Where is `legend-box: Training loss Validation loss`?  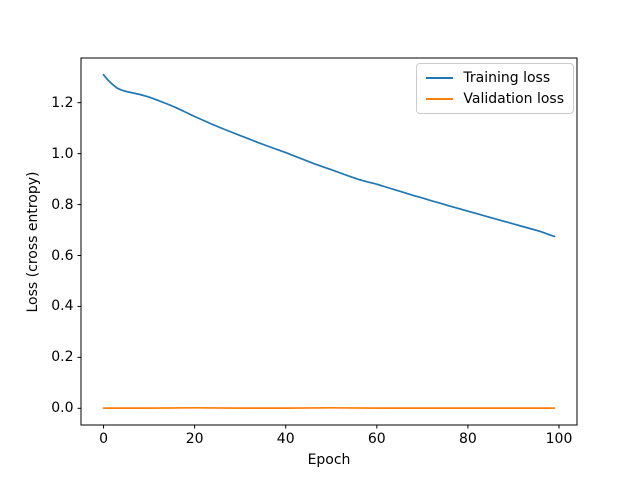
legend-box: Training loss Validation loss is located at coordinates (495, 88).